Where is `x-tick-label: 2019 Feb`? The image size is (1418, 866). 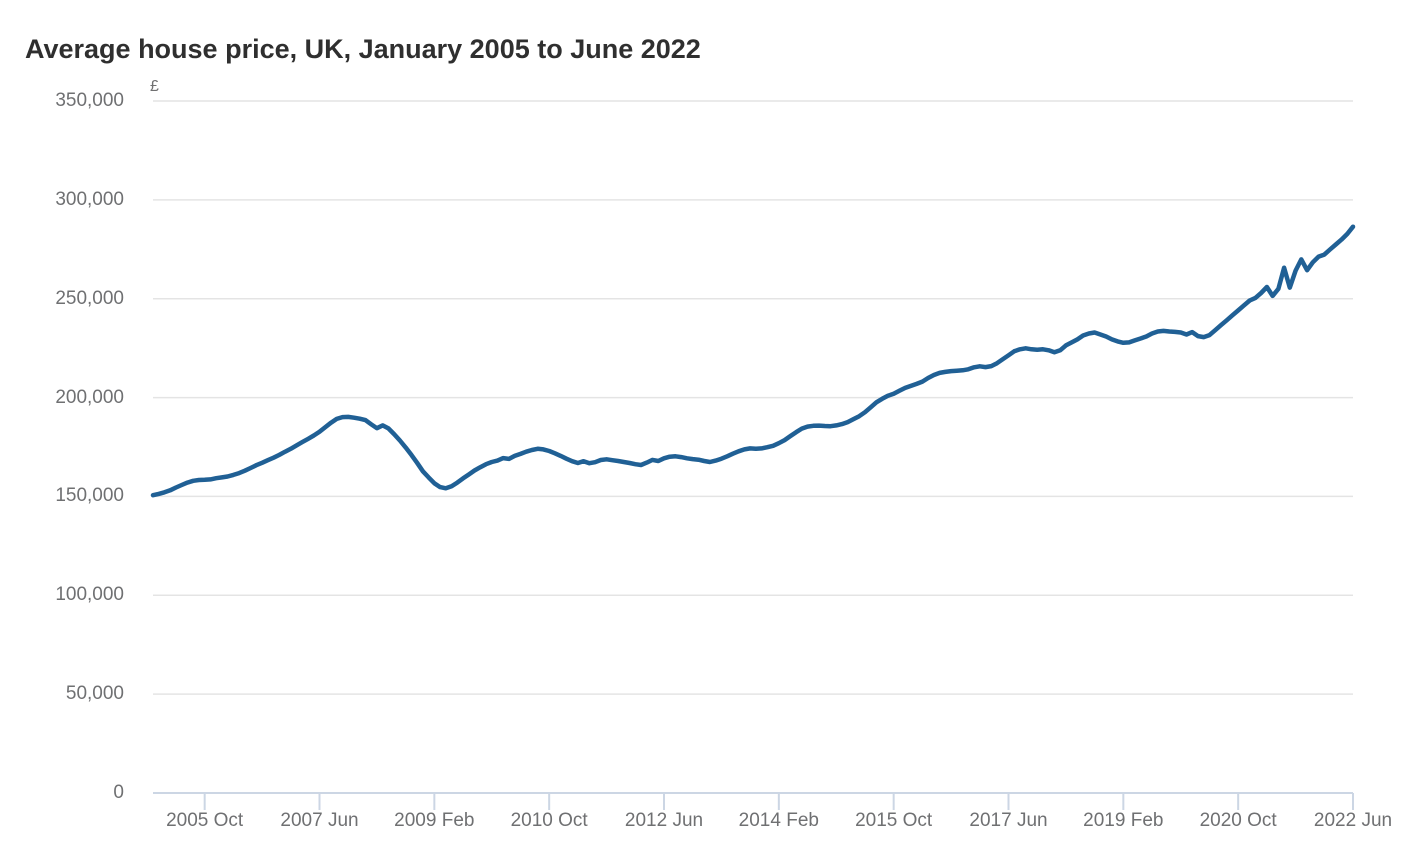
x-tick-label: 2019 Feb is located at coordinates (1123, 820).